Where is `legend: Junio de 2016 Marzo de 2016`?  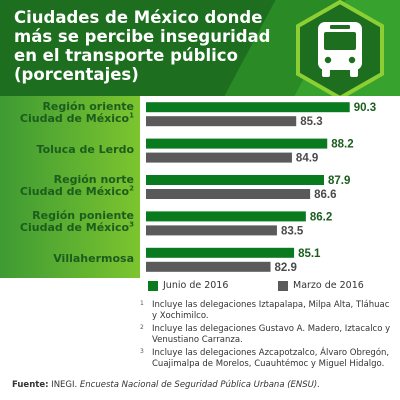 legend: Junio de 2016 Marzo de 2016 is located at coordinates (270, 287).